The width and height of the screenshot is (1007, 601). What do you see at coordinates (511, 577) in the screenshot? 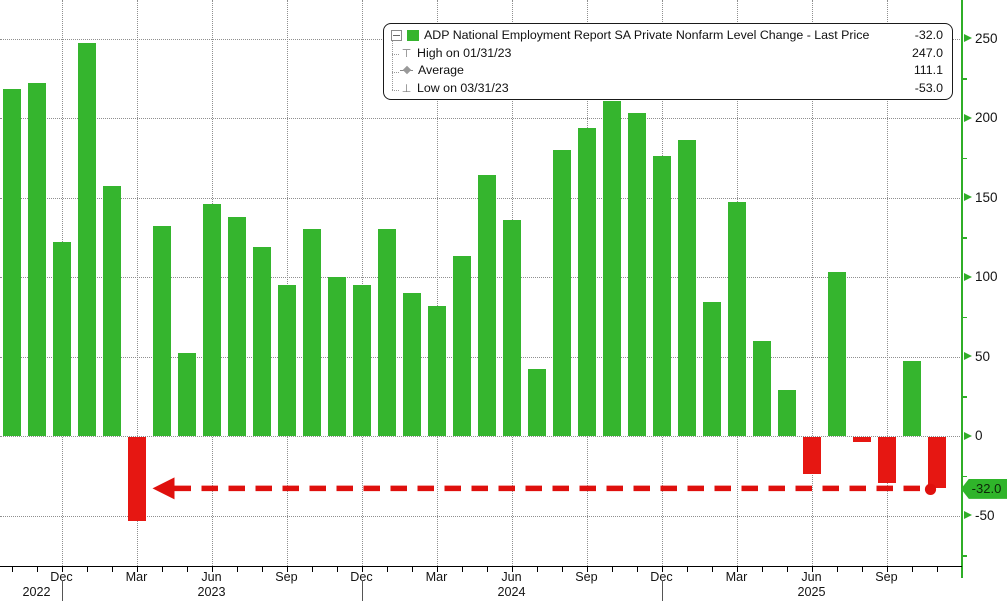
I see `month-label-Jun-2024: Jun` at bounding box center [511, 577].